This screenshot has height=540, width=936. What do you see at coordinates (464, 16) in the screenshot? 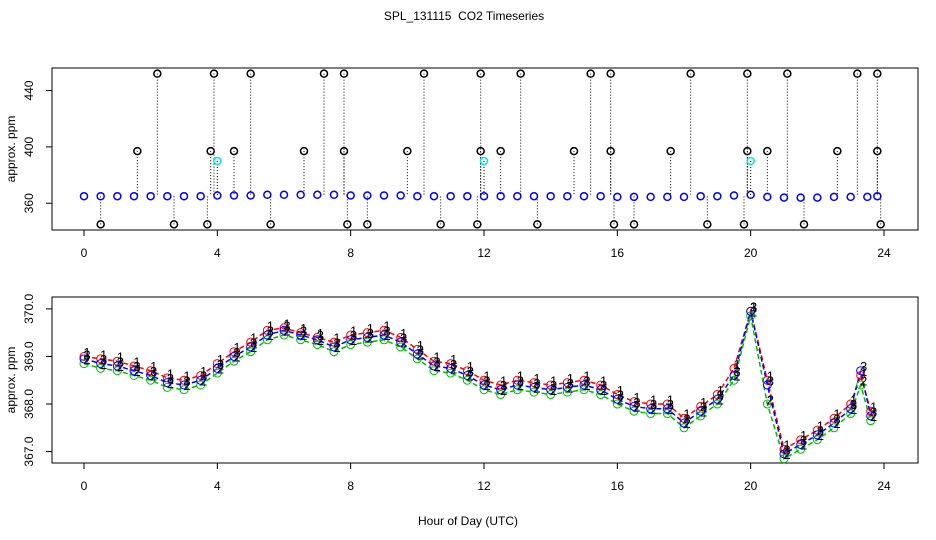
I see `chart-title: SPL_131115 CO2 Timeseries` at bounding box center [464, 16].